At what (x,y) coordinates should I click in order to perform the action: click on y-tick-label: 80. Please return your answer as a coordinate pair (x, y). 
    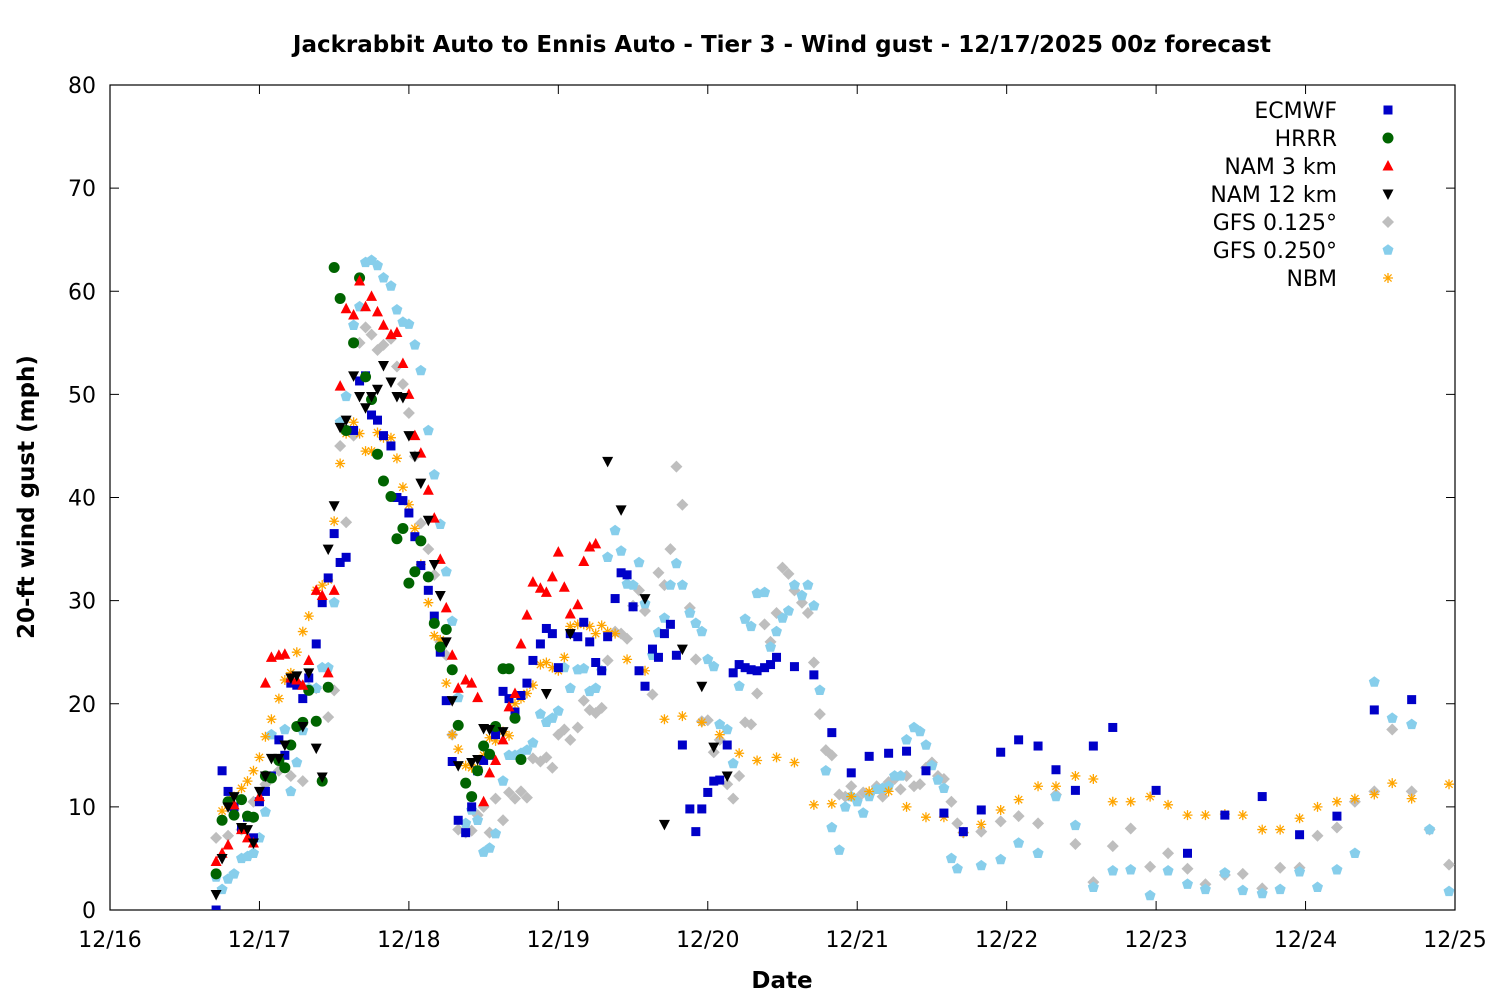
    Looking at the image, I should click on (82, 86).